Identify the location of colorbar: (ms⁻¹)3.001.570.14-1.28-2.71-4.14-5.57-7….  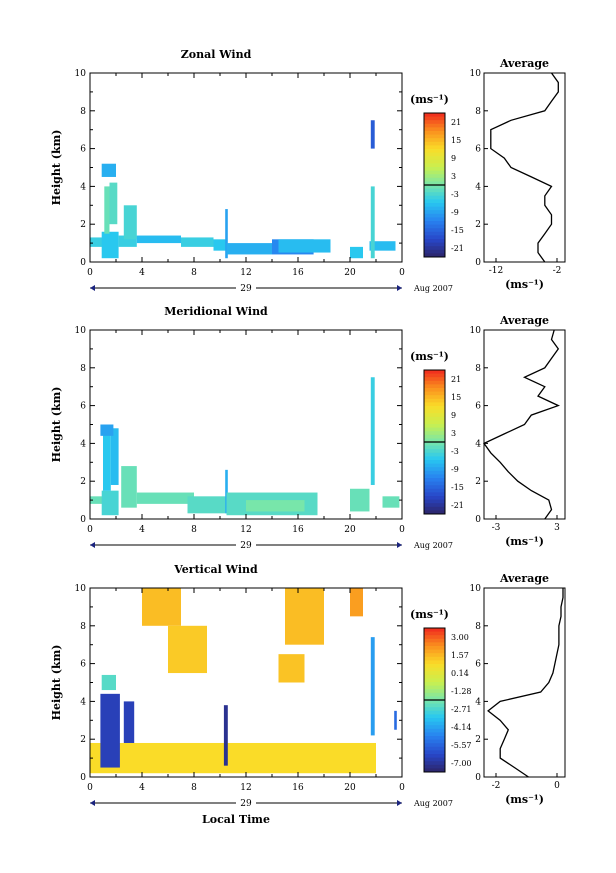
(441, 690).